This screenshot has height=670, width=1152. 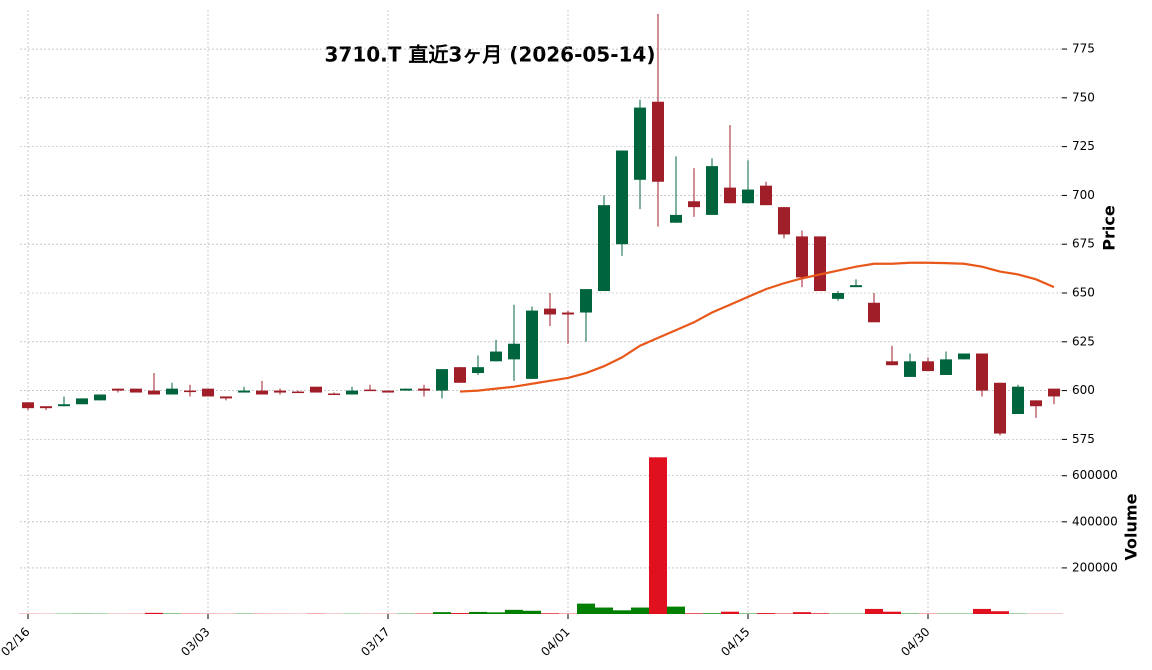 What do you see at coordinates (490, 55) in the screenshot?
I see `chart-title: 3710.T 直近3ヶ月 (2026-05-14)` at bounding box center [490, 55].